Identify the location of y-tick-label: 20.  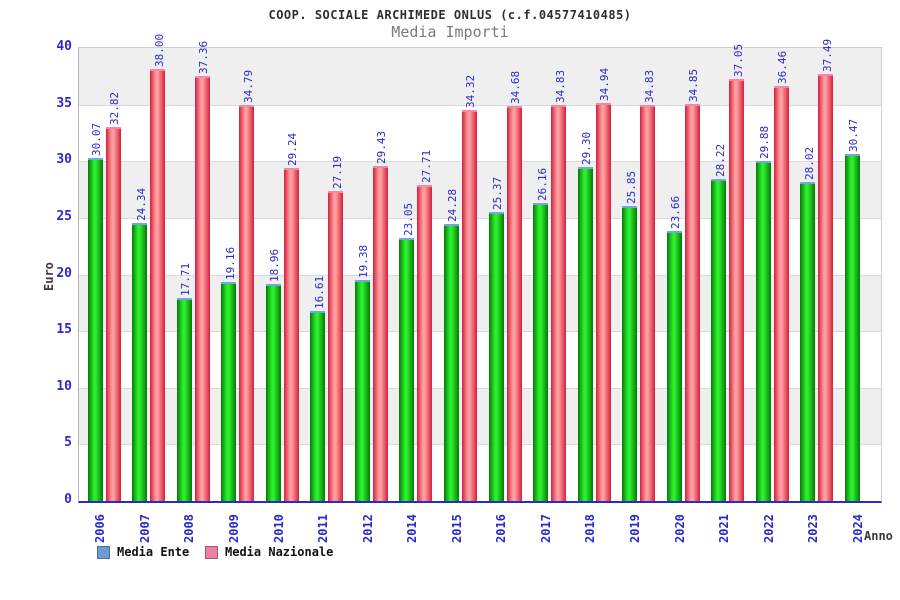
(64, 273).